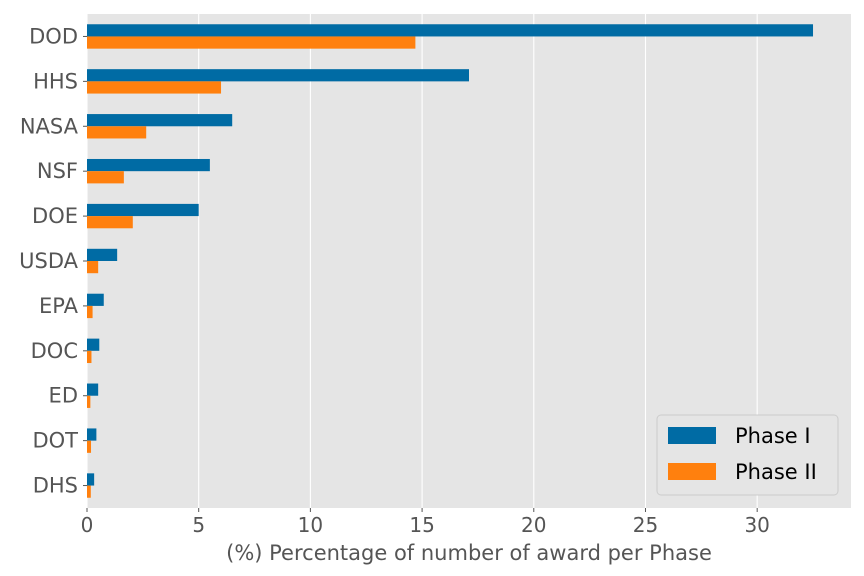 This screenshot has width=864, height=576. I want to click on y-tick-label: NSF, so click(57, 171).